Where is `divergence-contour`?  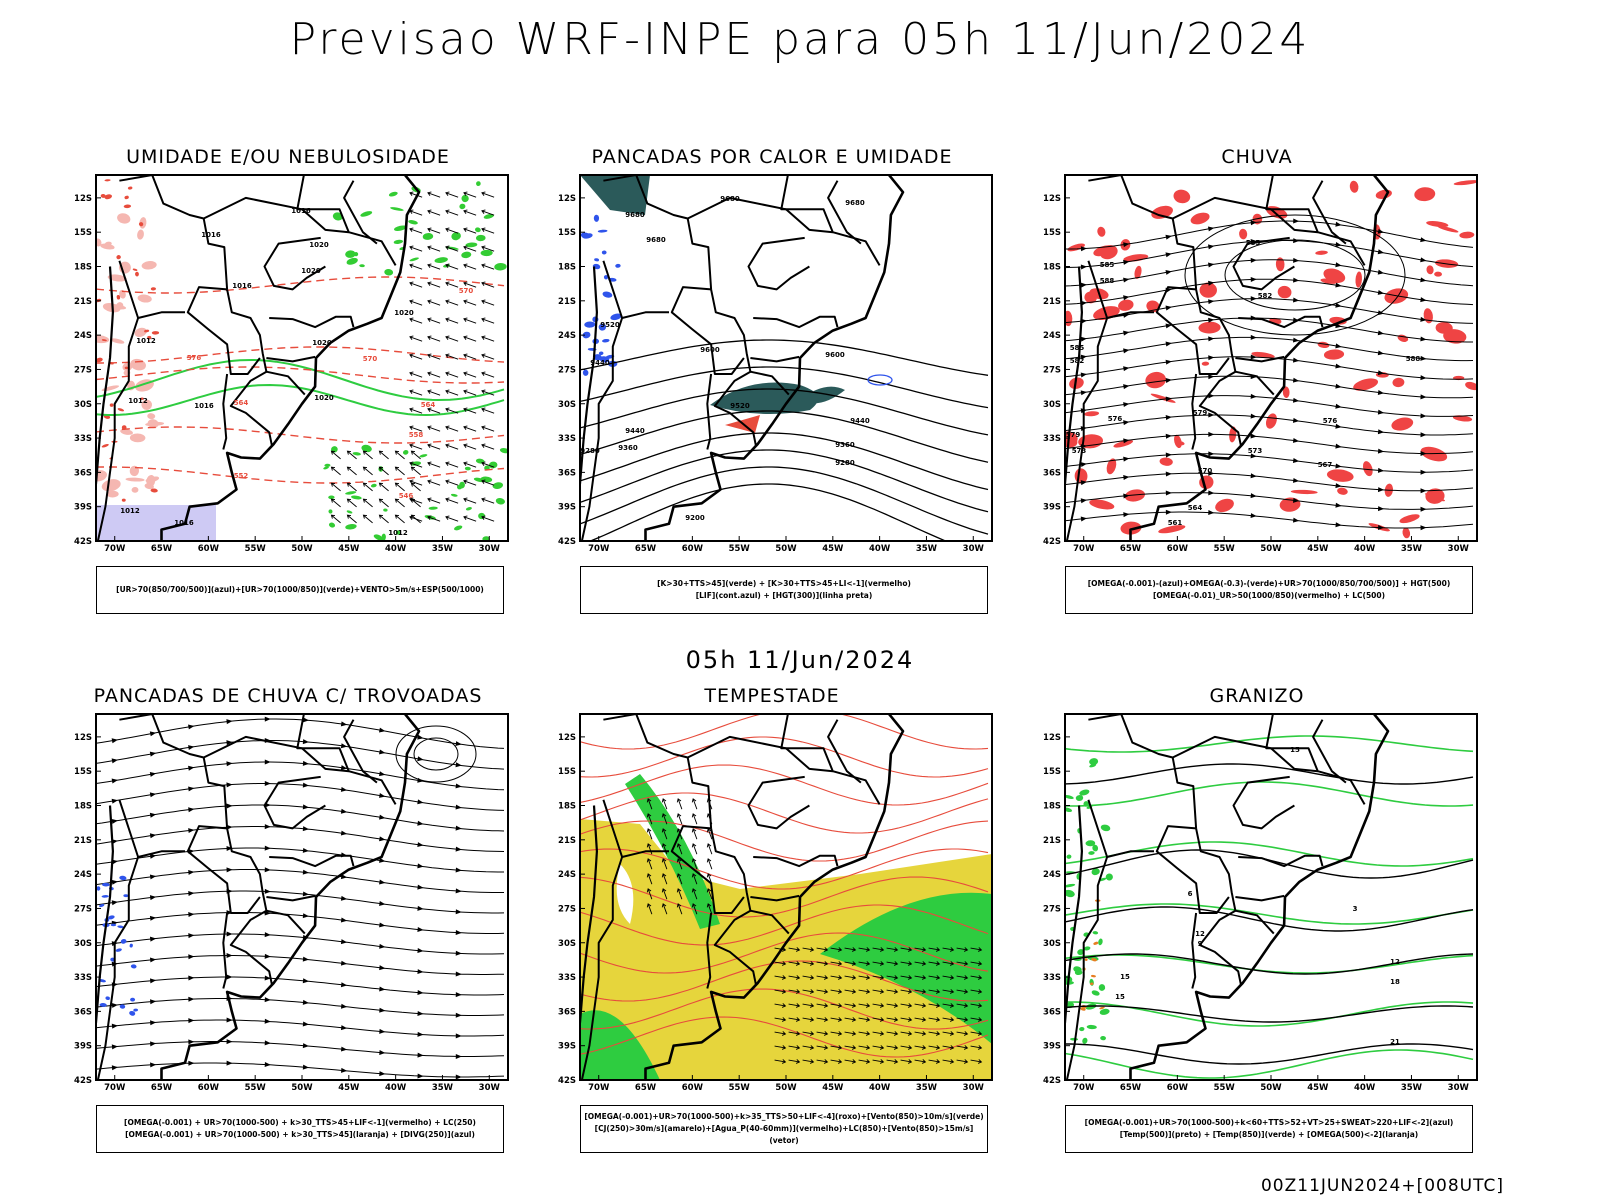 divergence-contour is located at coordinates (122, 1006).